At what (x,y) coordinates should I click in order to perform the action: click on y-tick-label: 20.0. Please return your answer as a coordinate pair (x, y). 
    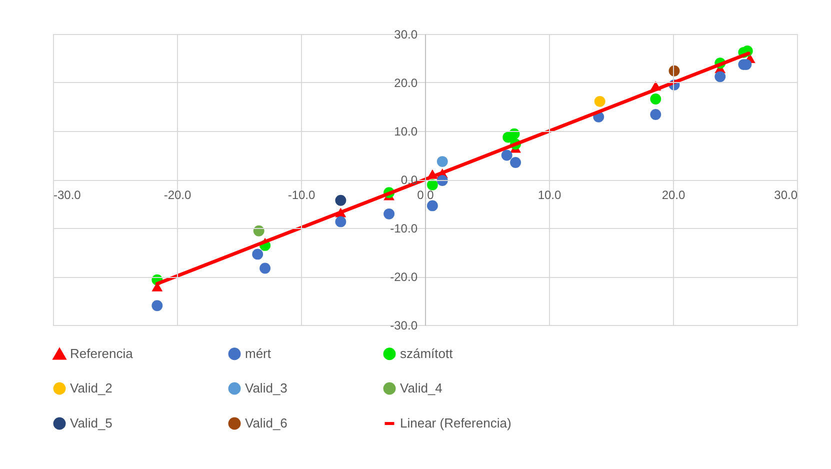
    Looking at the image, I should click on (406, 83).